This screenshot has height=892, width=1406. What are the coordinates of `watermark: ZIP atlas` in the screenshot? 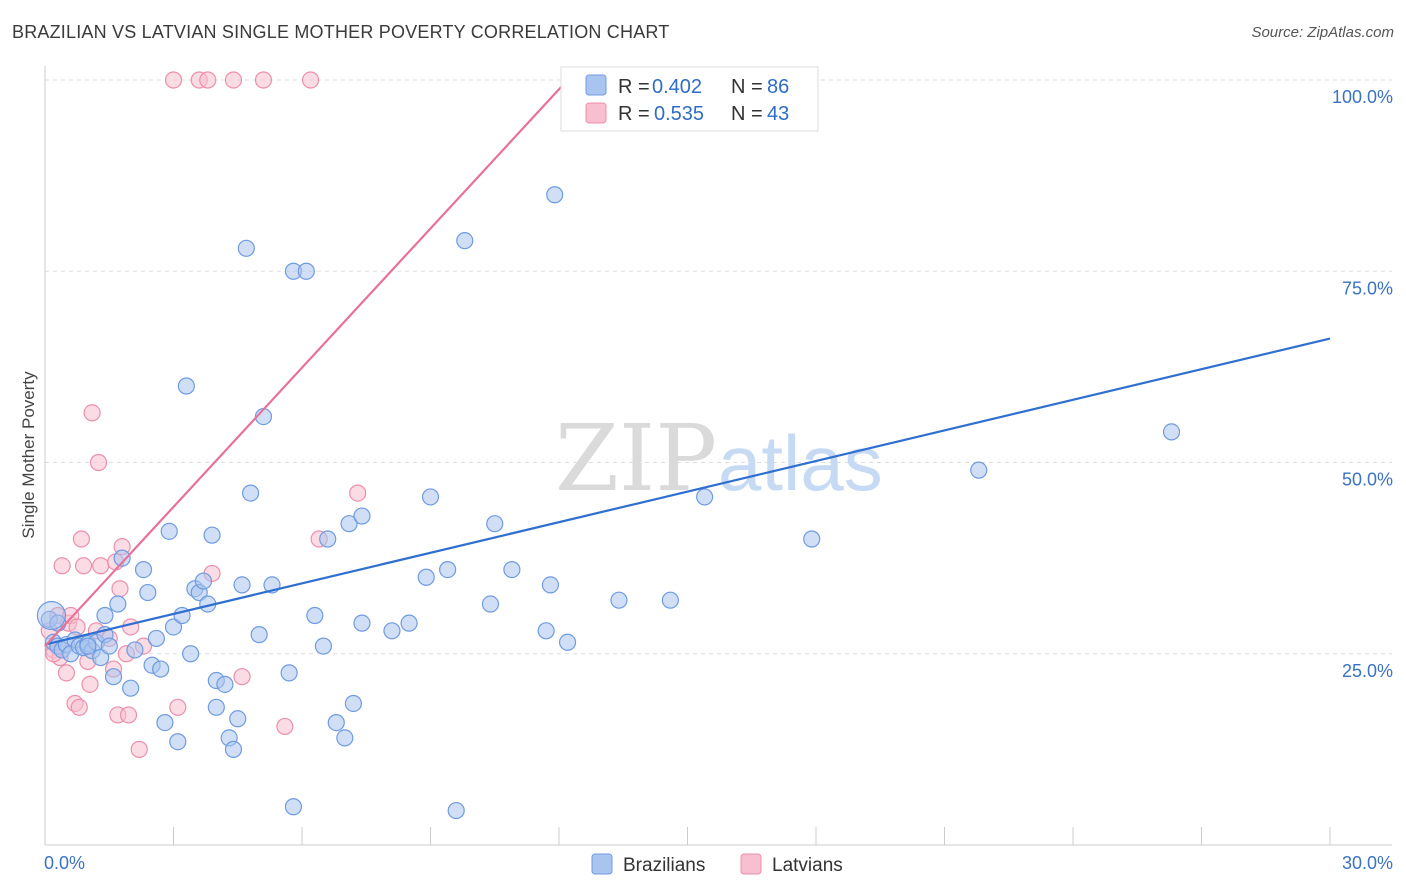 It's located at (719, 458).